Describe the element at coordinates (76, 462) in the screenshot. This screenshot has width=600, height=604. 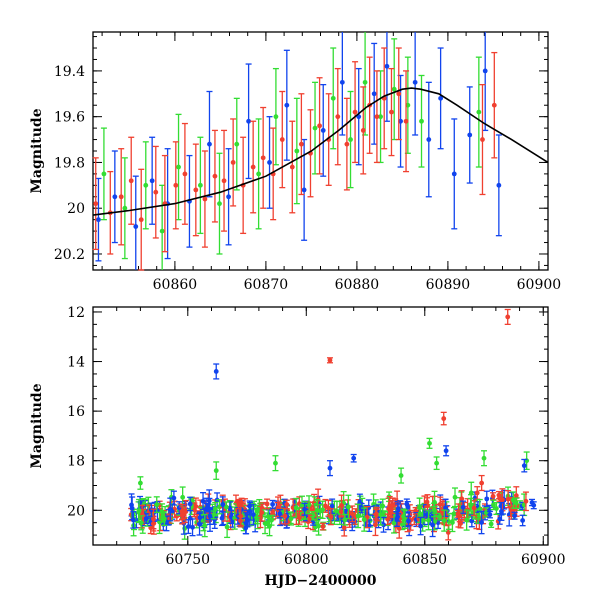
I see `y-tick-label: 18` at that location.